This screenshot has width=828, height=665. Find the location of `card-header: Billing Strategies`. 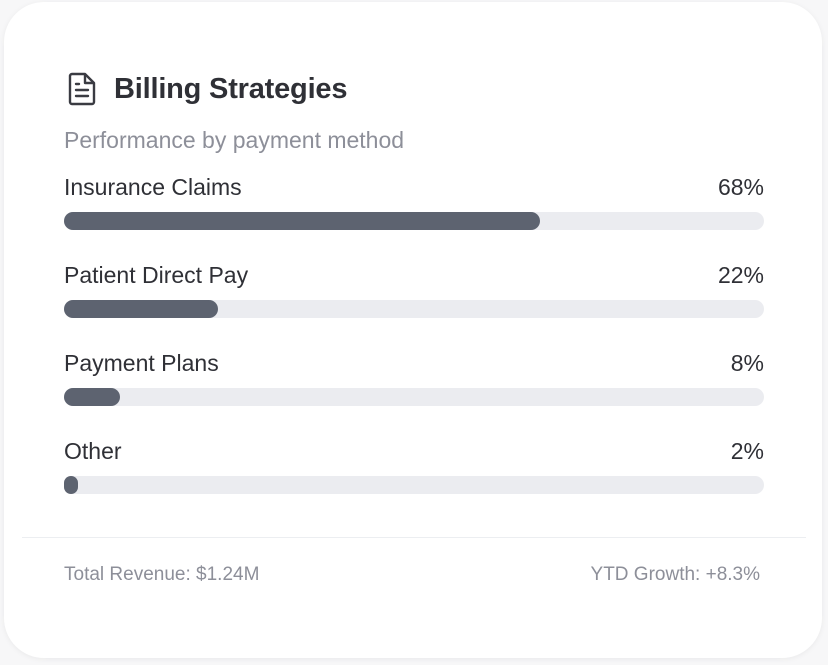

card-header: Billing Strategies is located at coordinates (206, 89).